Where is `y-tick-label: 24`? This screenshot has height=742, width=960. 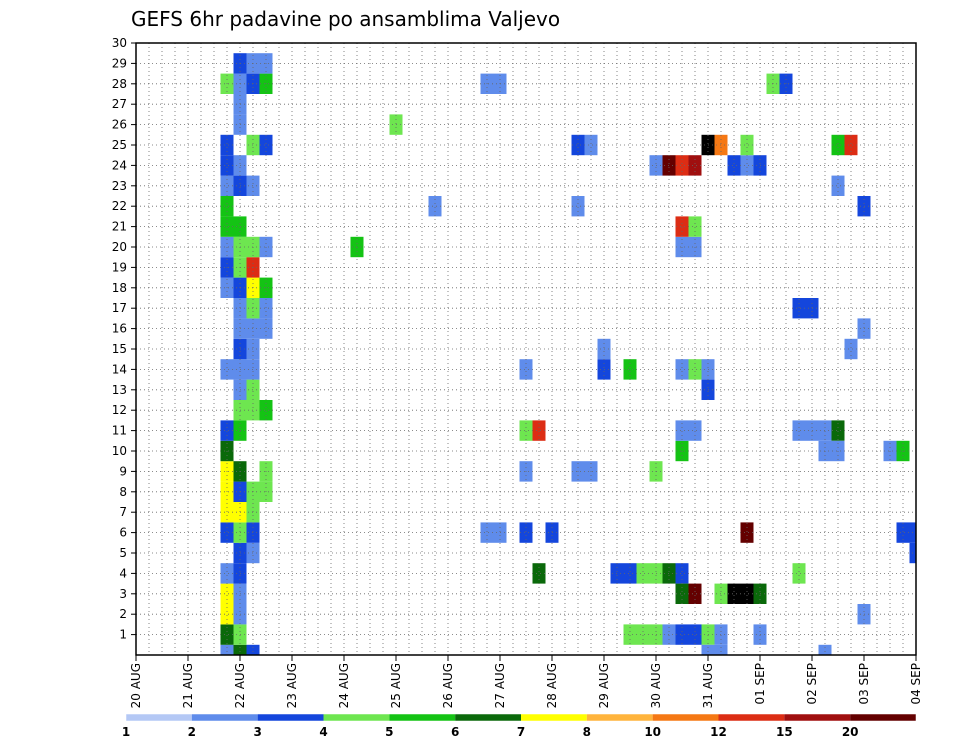
y-tick-label: 24 is located at coordinates (119, 165).